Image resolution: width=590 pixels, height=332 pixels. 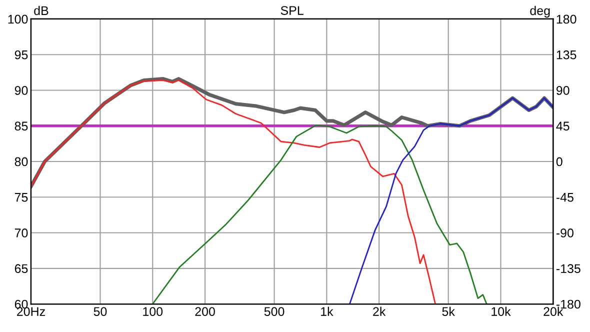 What do you see at coordinates (565, 233) in the screenshot?
I see `y2-tick-label: -90` at bounding box center [565, 233].